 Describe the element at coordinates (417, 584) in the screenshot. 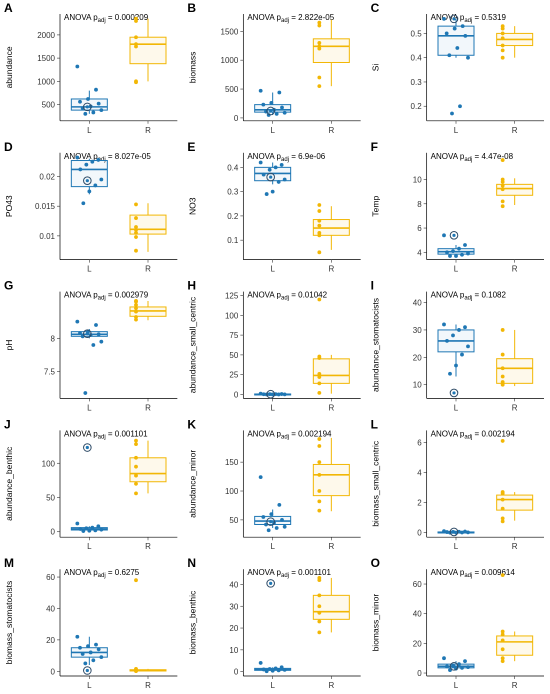

I see `y-tick-label: 60` at that location.